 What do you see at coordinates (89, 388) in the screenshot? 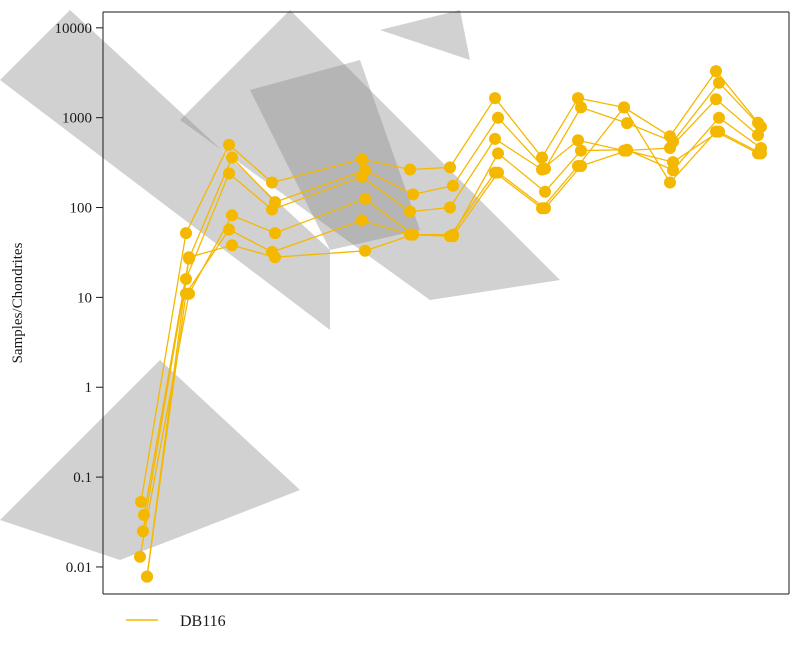
I see `y-tick-label-4: 1` at bounding box center [89, 388].